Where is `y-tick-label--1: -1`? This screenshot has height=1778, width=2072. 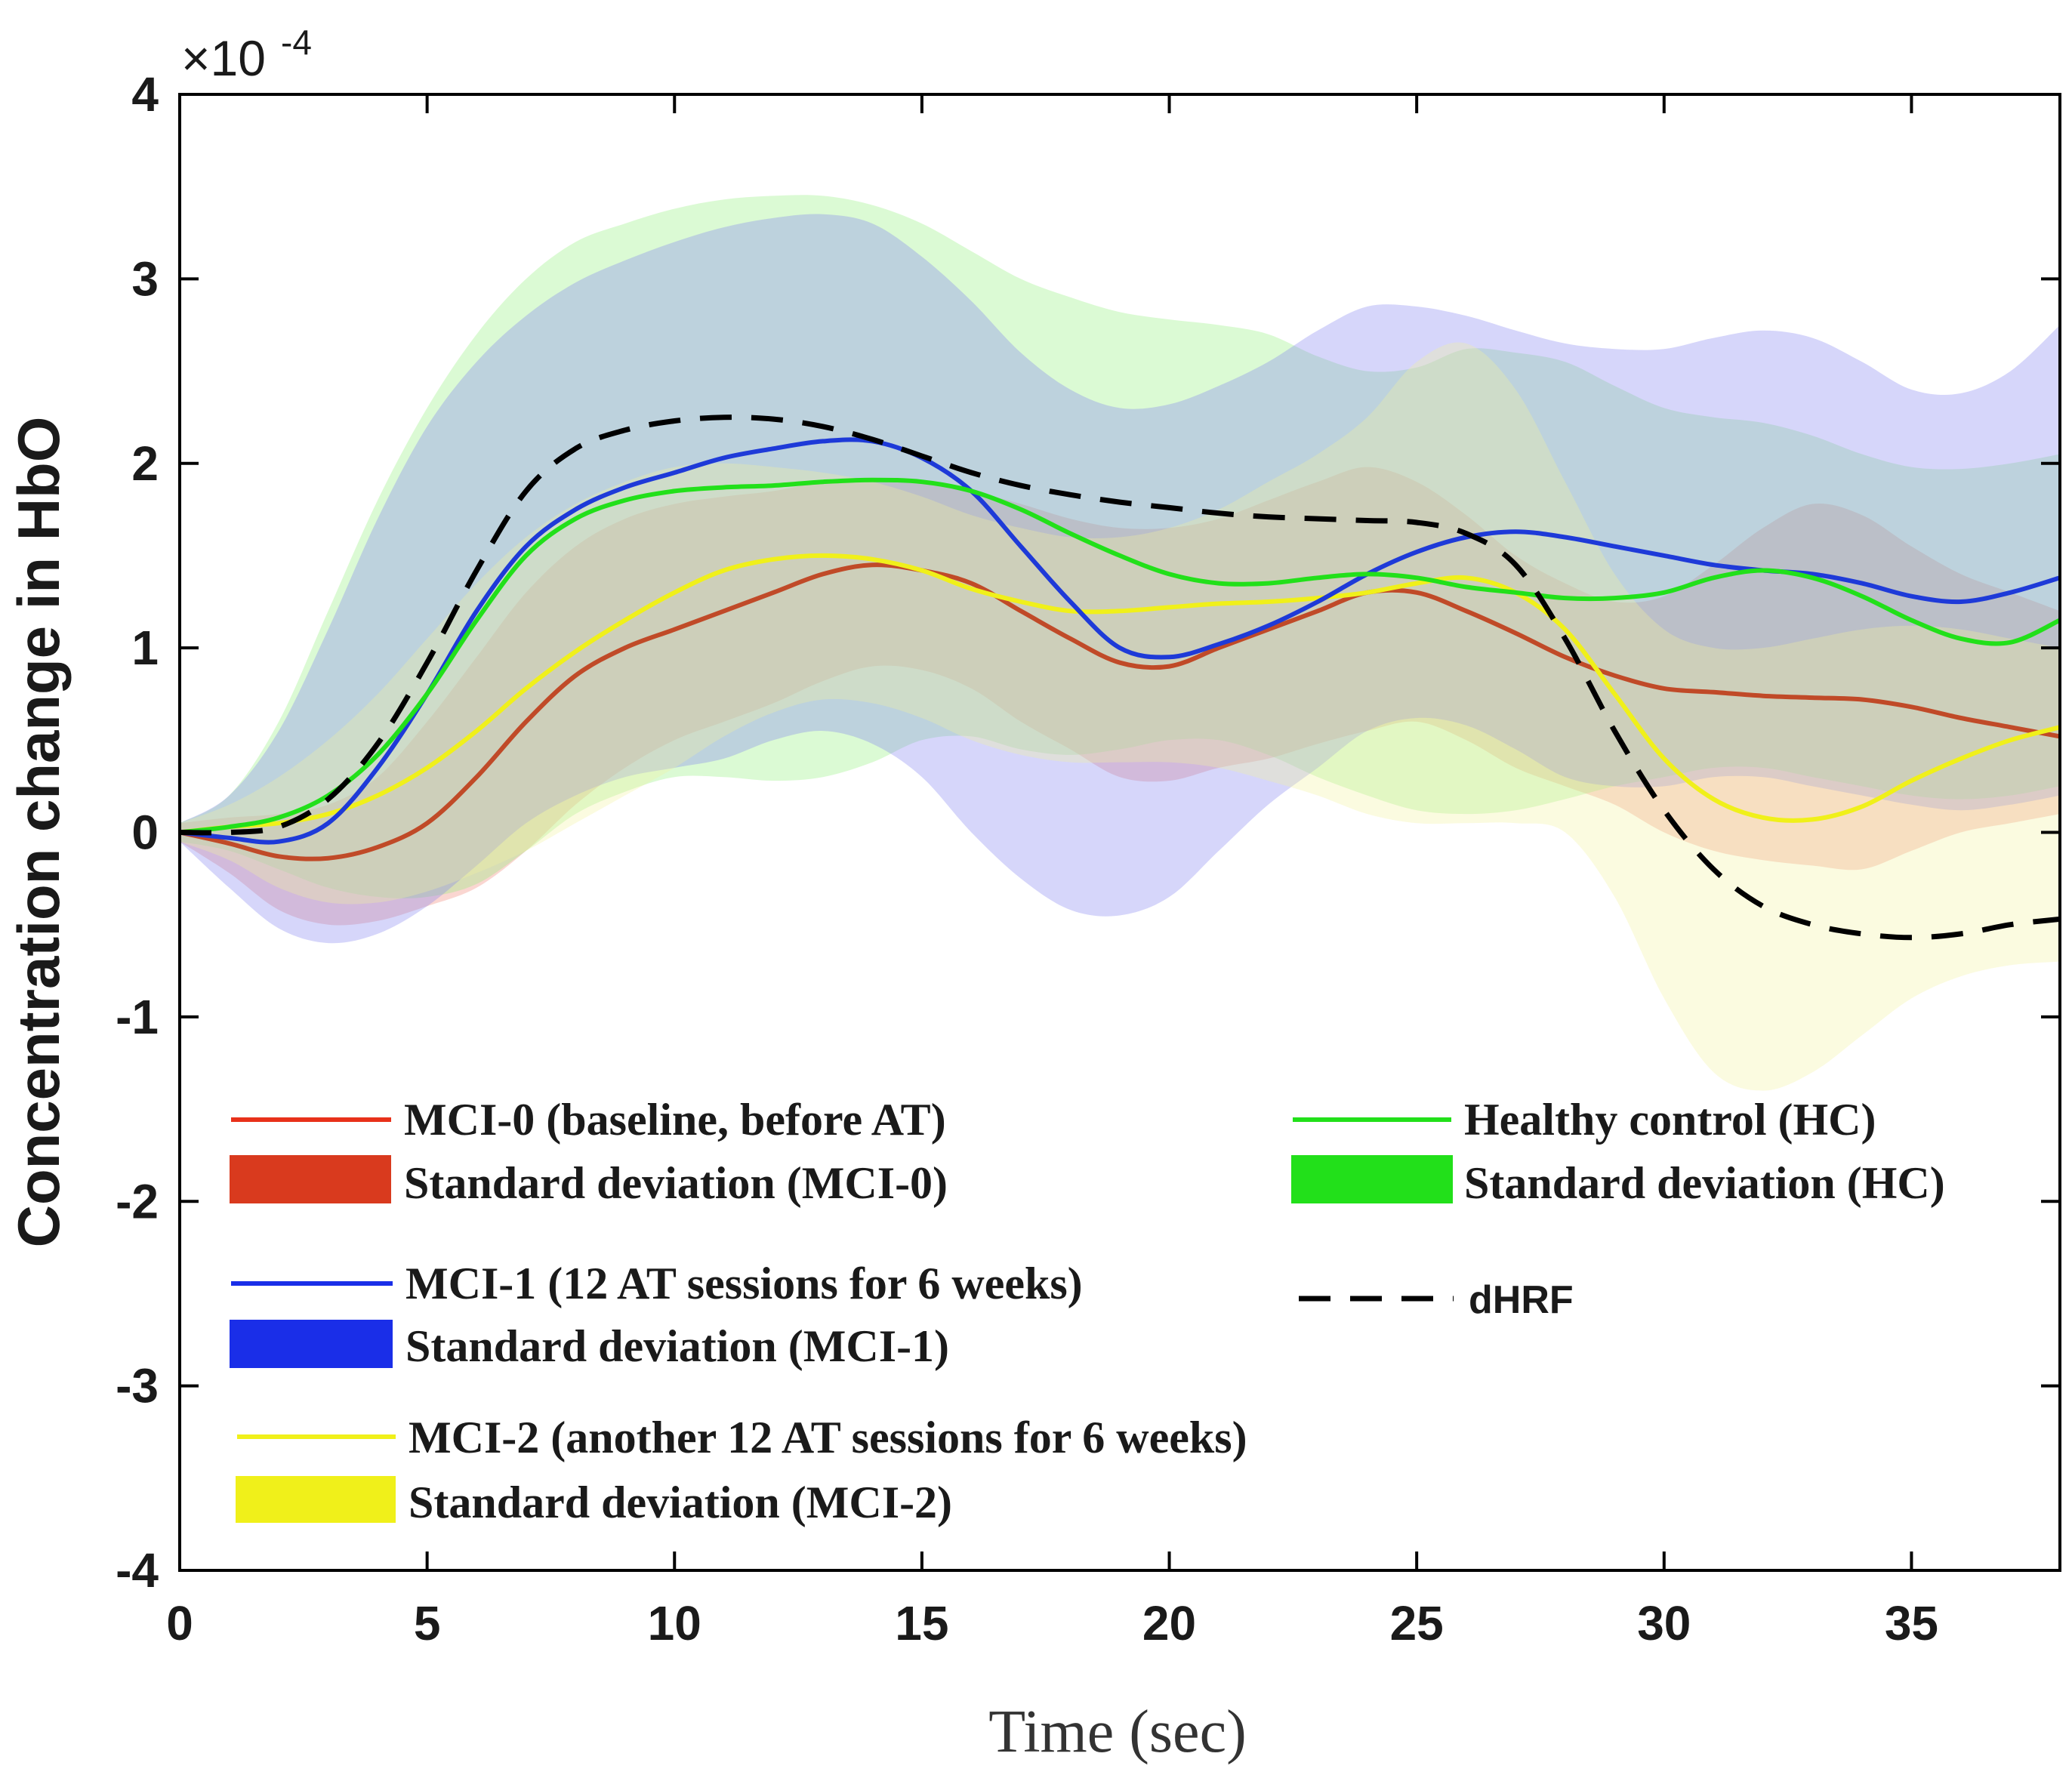 y-tick-label--1: -1 is located at coordinates (137, 1017).